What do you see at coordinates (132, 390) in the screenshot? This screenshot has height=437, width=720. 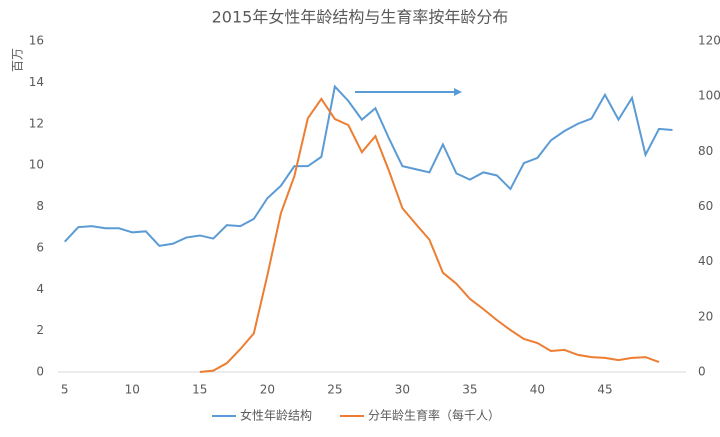 I see `x-tick-label: 10` at bounding box center [132, 390].